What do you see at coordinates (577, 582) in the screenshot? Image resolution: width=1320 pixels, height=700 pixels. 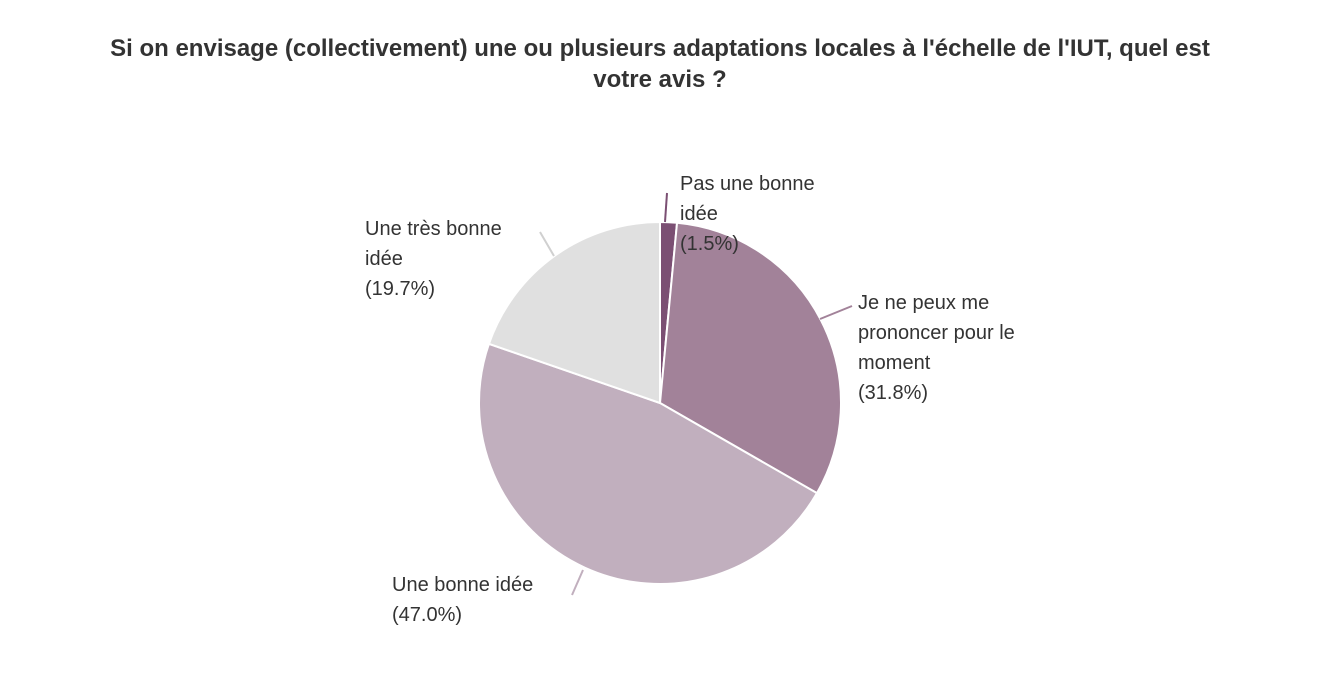 I see `leader-line-une-bonne-idee` at bounding box center [577, 582].